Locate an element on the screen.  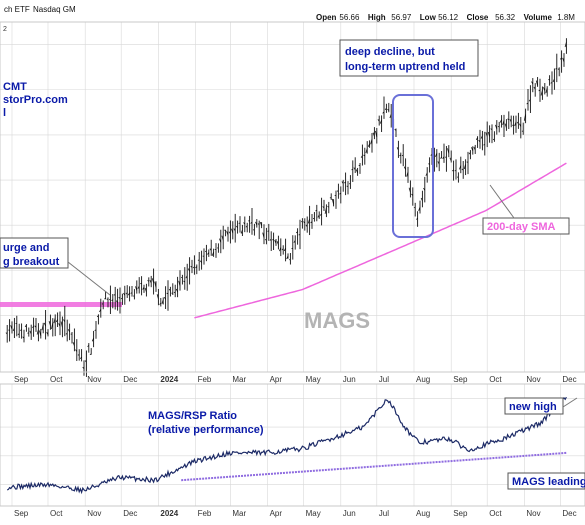
new-high-text: new high is located at coordinates (533, 407).